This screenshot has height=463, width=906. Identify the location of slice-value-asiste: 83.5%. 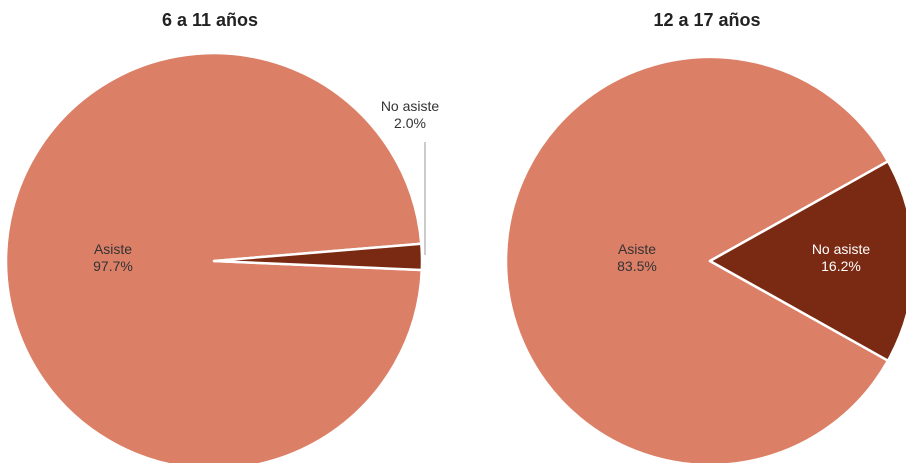
(637, 266).